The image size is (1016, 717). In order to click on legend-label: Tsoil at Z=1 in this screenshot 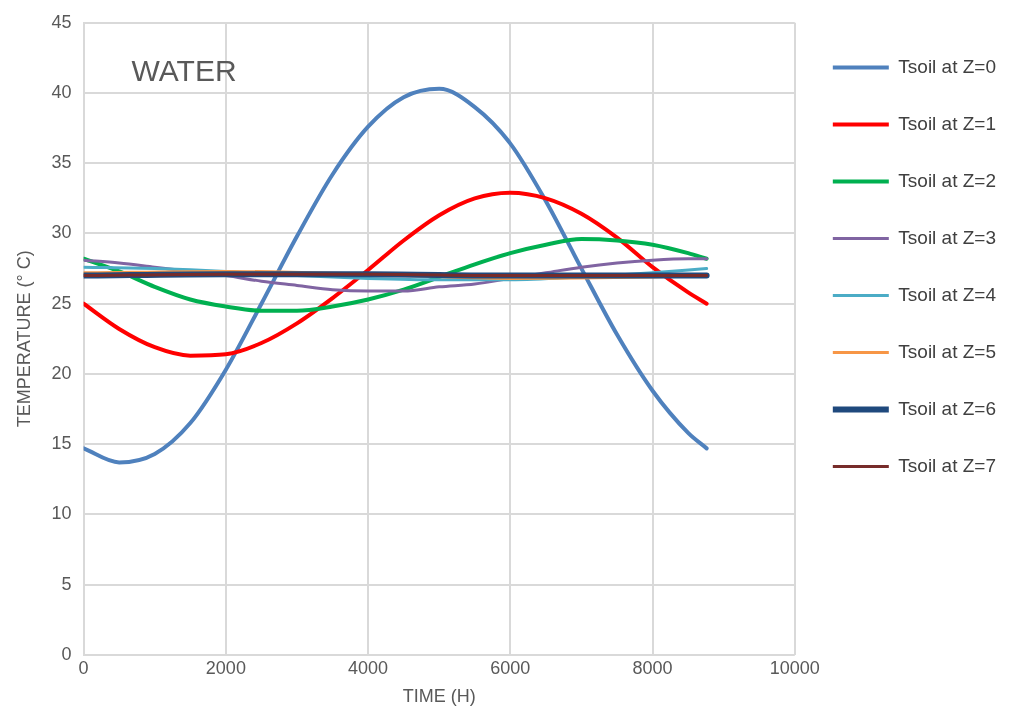, I will do `click(947, 123)`.